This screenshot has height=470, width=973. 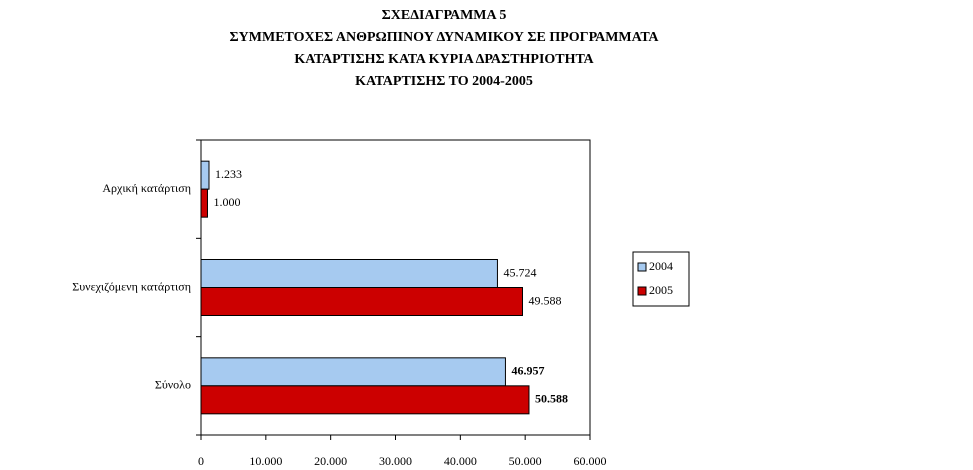 What do you see at coordinates (551, 399) in the screenshot?
I see `data-label: 50.588` at bounding box center [551, 399].